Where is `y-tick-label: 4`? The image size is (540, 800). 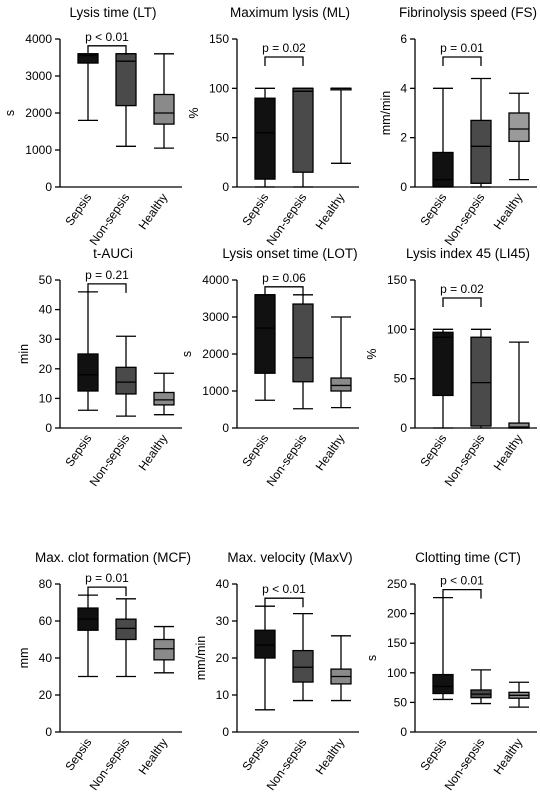
y-tick-label: 4 is located at coordinates (403, 88).